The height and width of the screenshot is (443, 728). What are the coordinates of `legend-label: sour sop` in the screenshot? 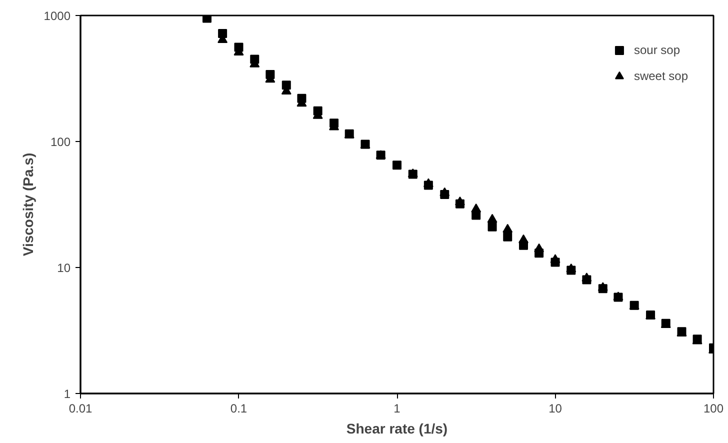 It's located at (657, 50).